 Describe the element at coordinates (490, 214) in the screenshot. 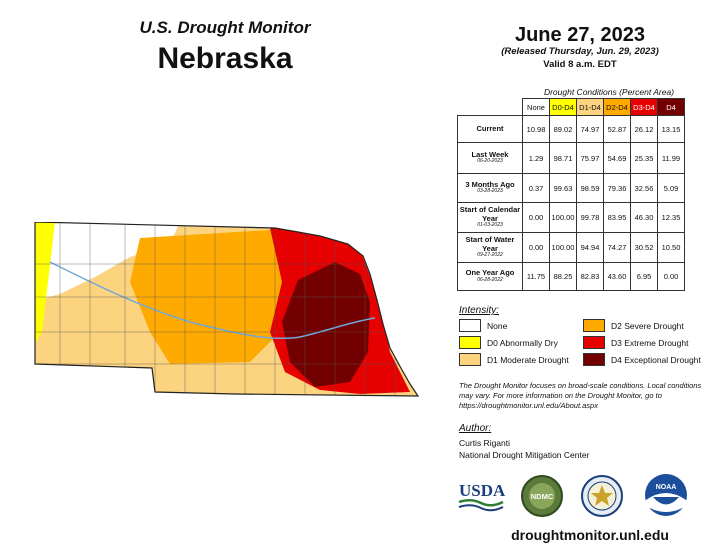

I see `row-label-text: Start of Calendar Year` at that location.